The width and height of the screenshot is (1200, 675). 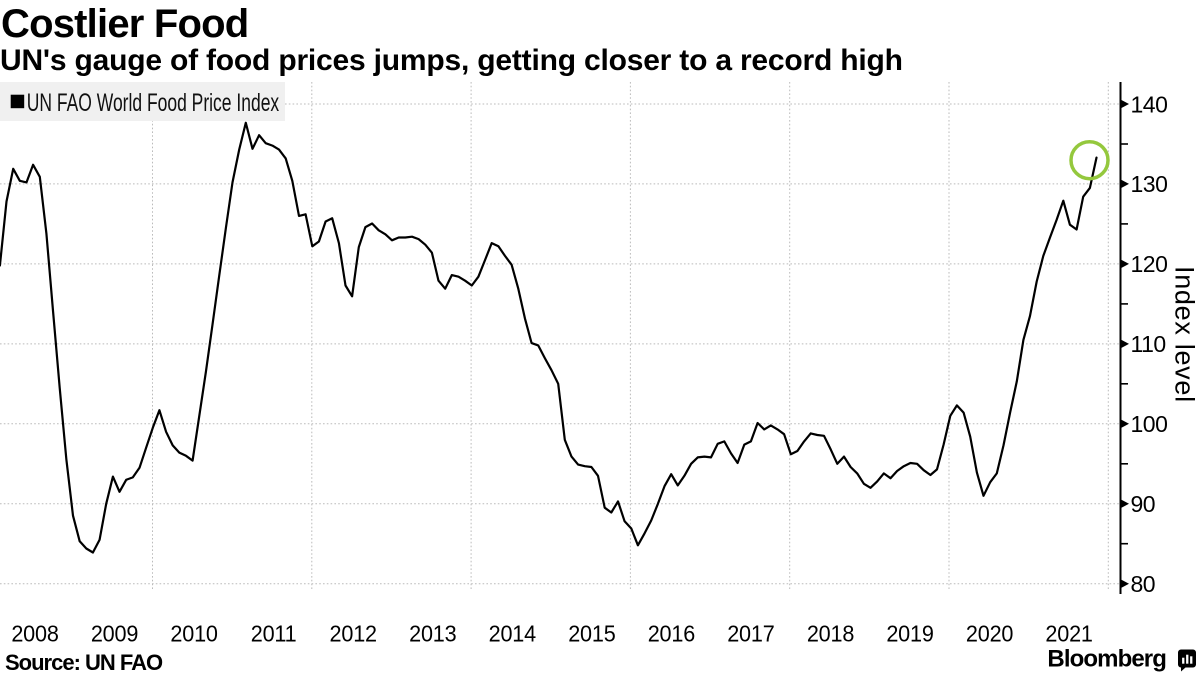 What do you see at coordinates (432, 634) in the screenshot?
I see `svg-text: 2013` at bounding box center [432, 634].